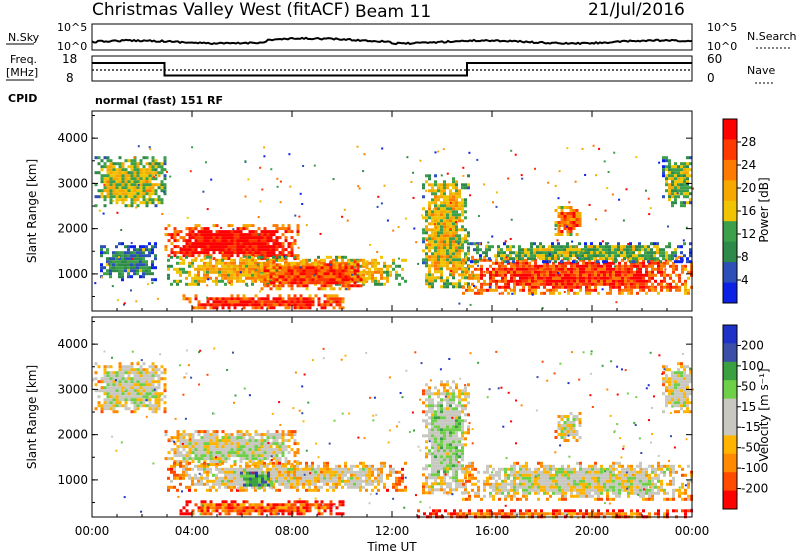 The height and width of the screenshot is (554, 800). I want to click on x-tick-label-3: 12:00, so click(392, 531).